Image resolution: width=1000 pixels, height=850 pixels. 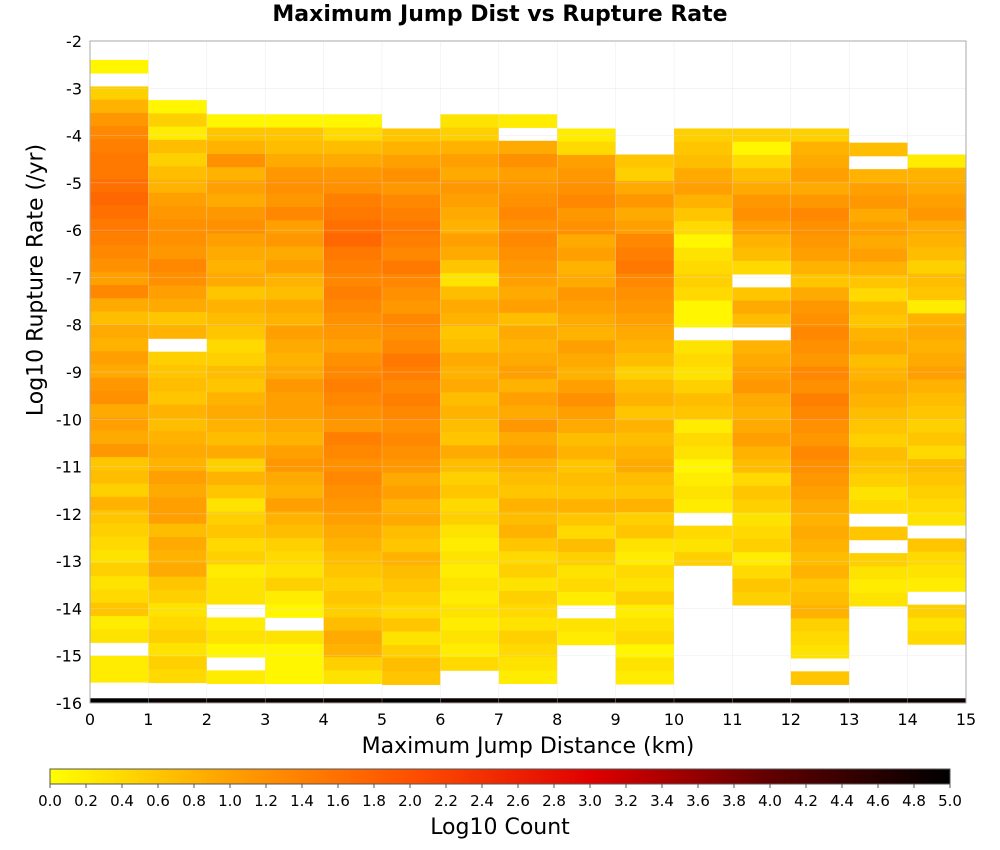 I want to click on colorbar-tick-label: 3.8, so click(x=734, y=801).